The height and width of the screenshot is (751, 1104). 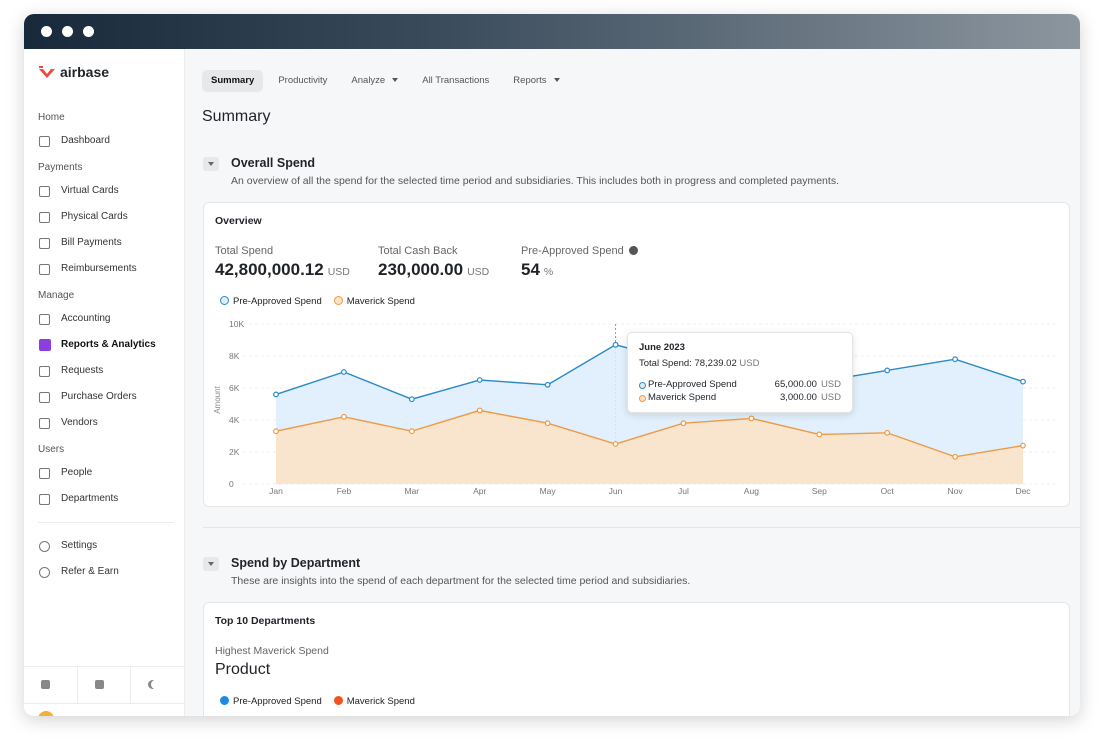 What do you see at coordinates (455, 81) in the screenshot?
I see `tab: All Transactions` at bounding box center [455, 81].